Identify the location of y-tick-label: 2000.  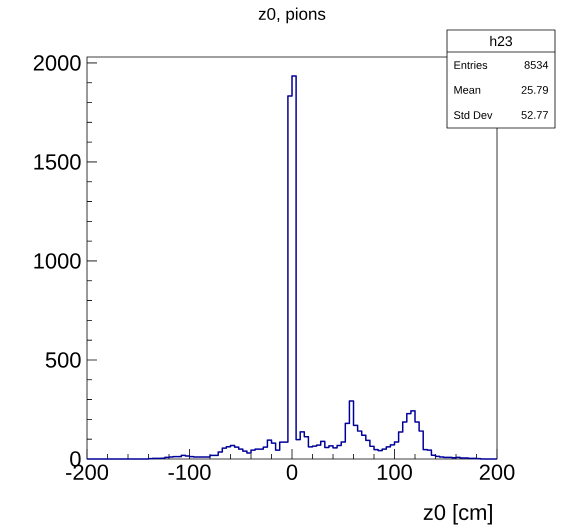
(57, 63).